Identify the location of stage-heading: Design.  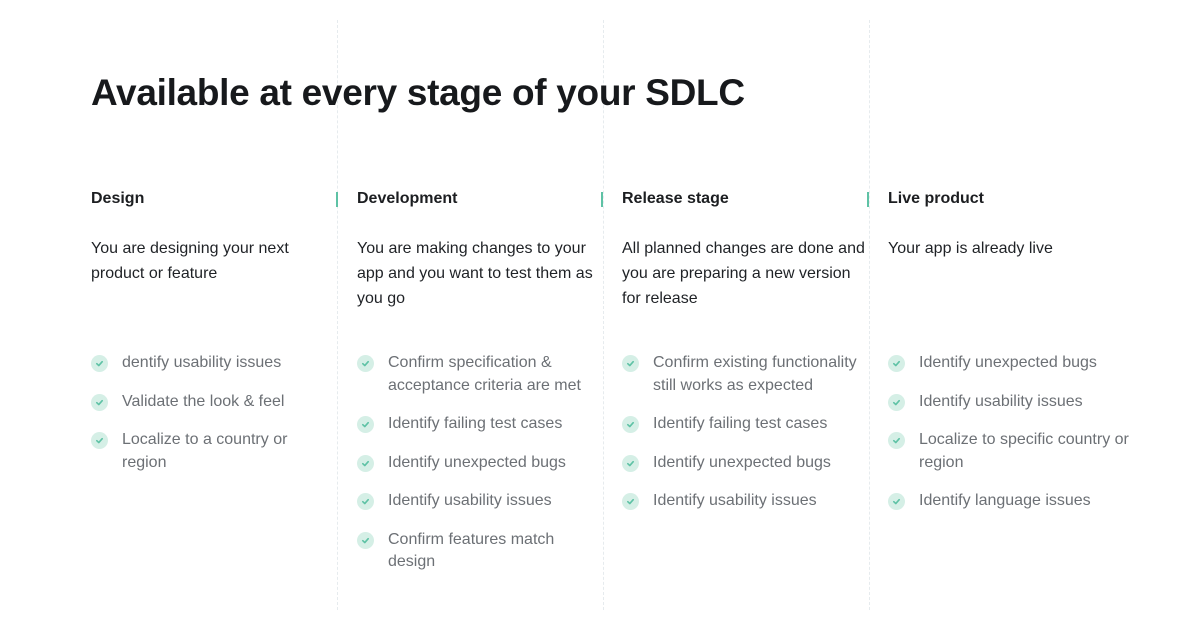
(118, 198).